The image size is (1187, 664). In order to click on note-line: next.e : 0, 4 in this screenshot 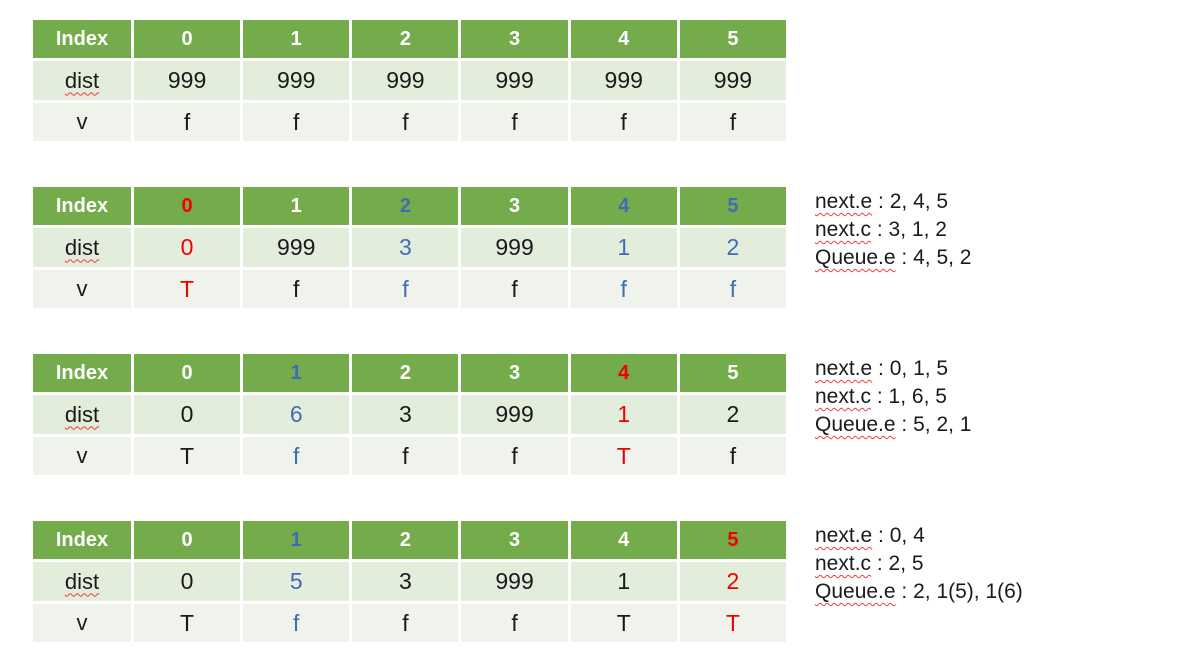, I will do `click(919, 536)`.